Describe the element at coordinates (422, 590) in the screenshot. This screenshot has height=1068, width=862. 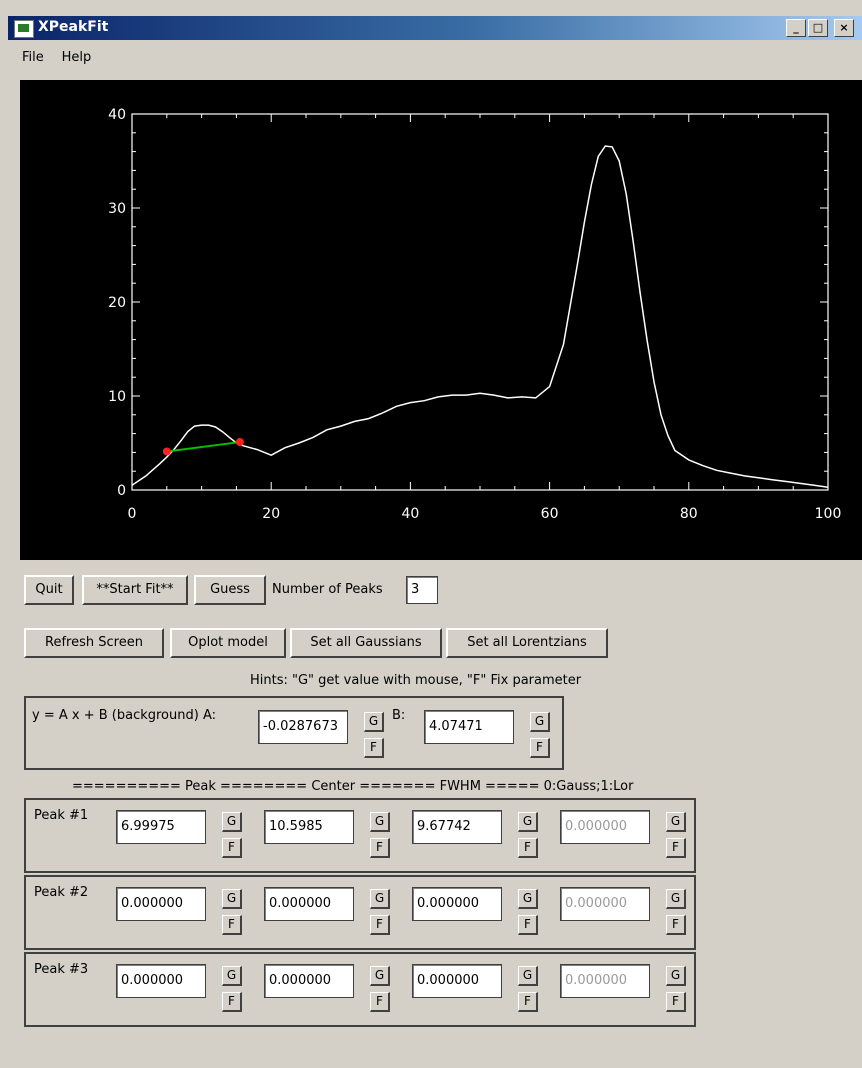
I see `num-peaks-input: 3` at that location.